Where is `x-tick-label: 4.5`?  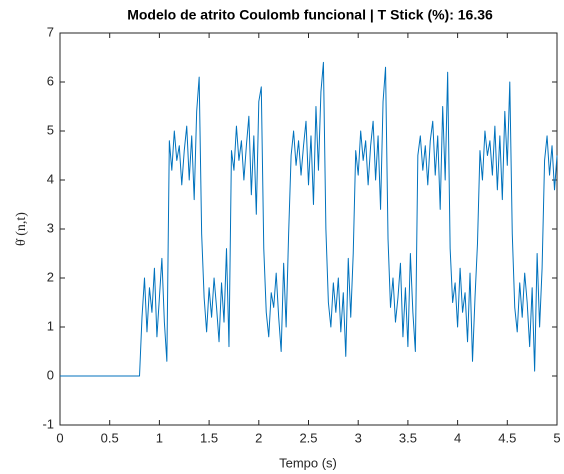 x-tick-label: 4.5 is located at coordinates (507, 437).